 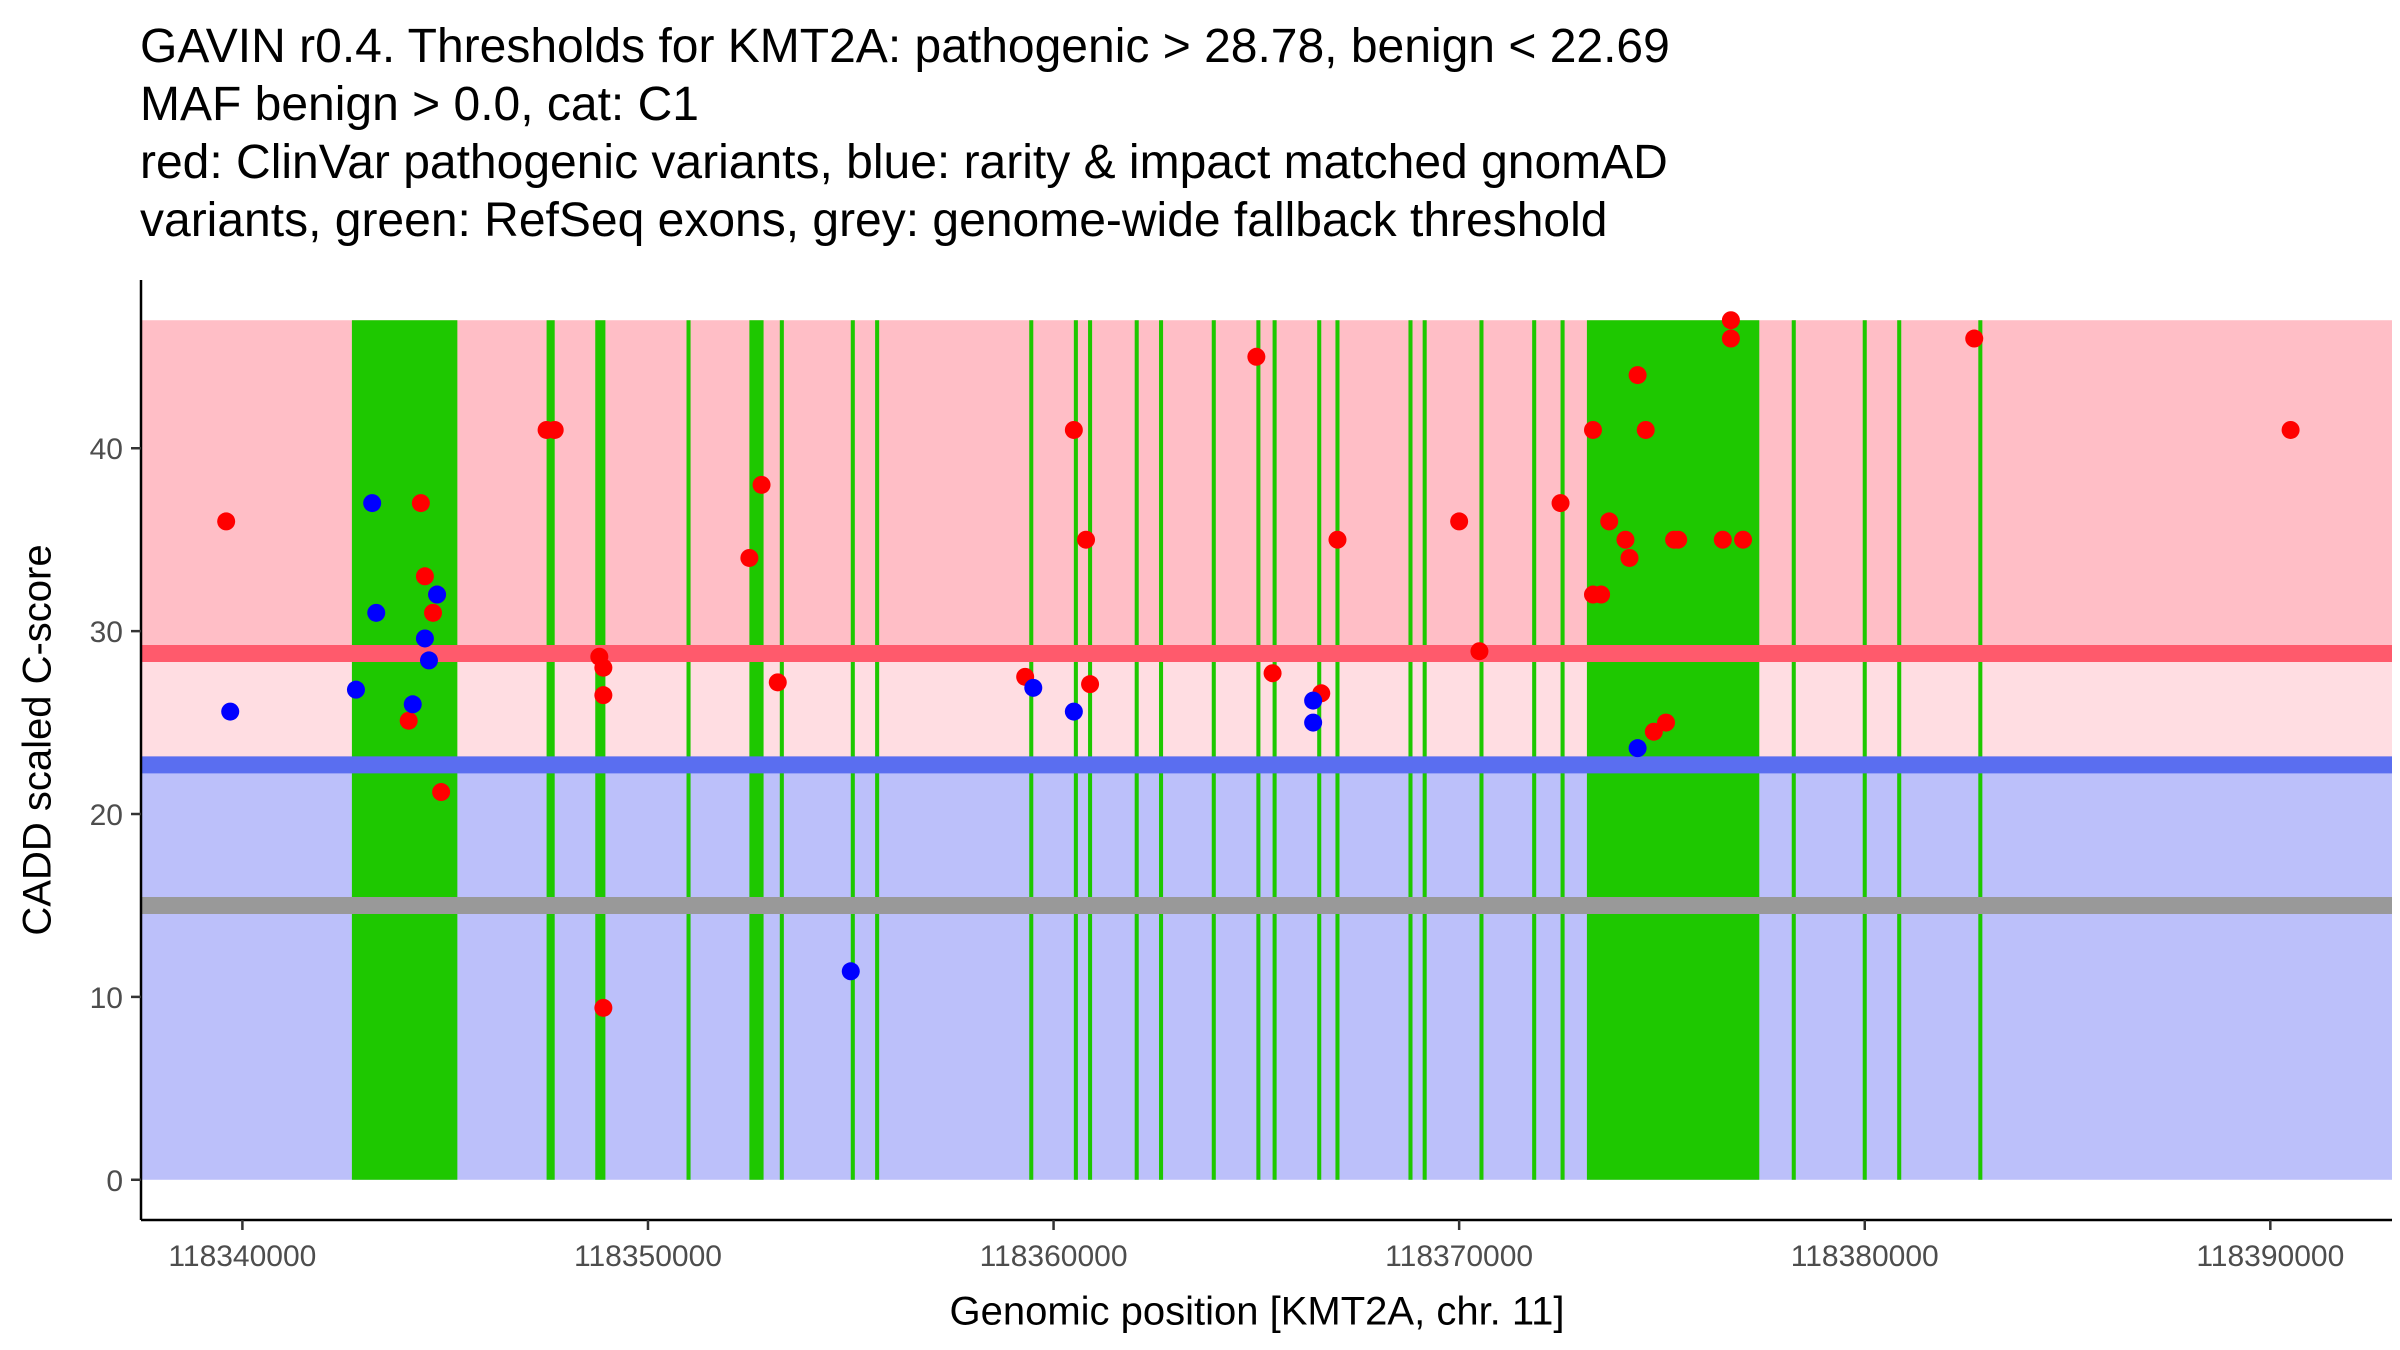 I want to click on y-tick-label: 10, so click(x=106, y=998).